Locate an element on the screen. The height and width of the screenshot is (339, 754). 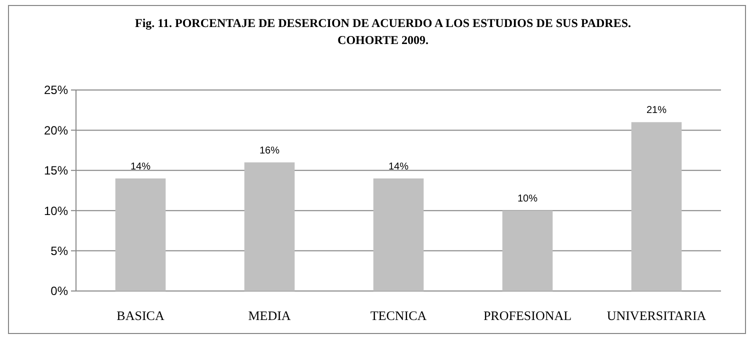
chart-title: Fig. 11. PORCENTAJE DE DESERCION DE ACUERDO A LOS ESTUDIOS DE SUS PADRES. COHORTE 2009. is located at coordinates (383, 31).